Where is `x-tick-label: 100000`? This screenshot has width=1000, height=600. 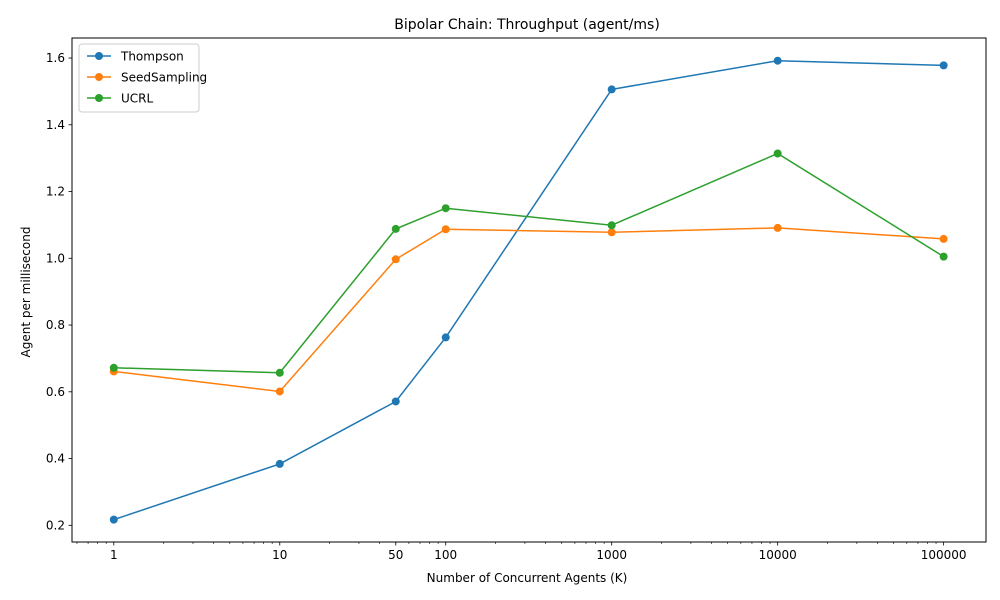 x-tick-label: 100000 is located at coordinates (944, 555).